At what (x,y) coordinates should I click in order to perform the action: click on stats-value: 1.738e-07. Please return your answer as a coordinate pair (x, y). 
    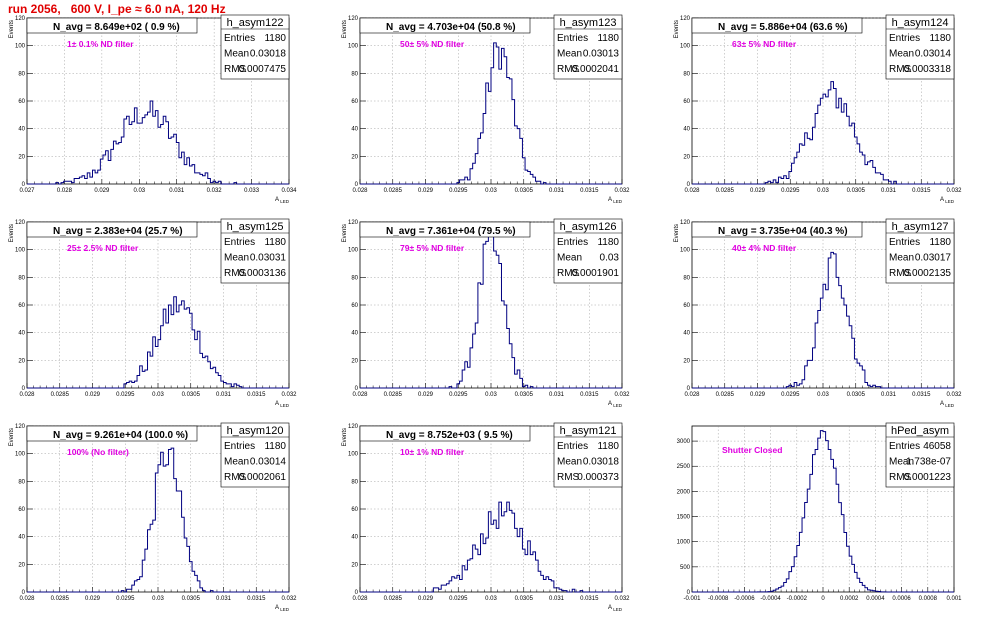
    Looking at the image, I should click on (928, 462).